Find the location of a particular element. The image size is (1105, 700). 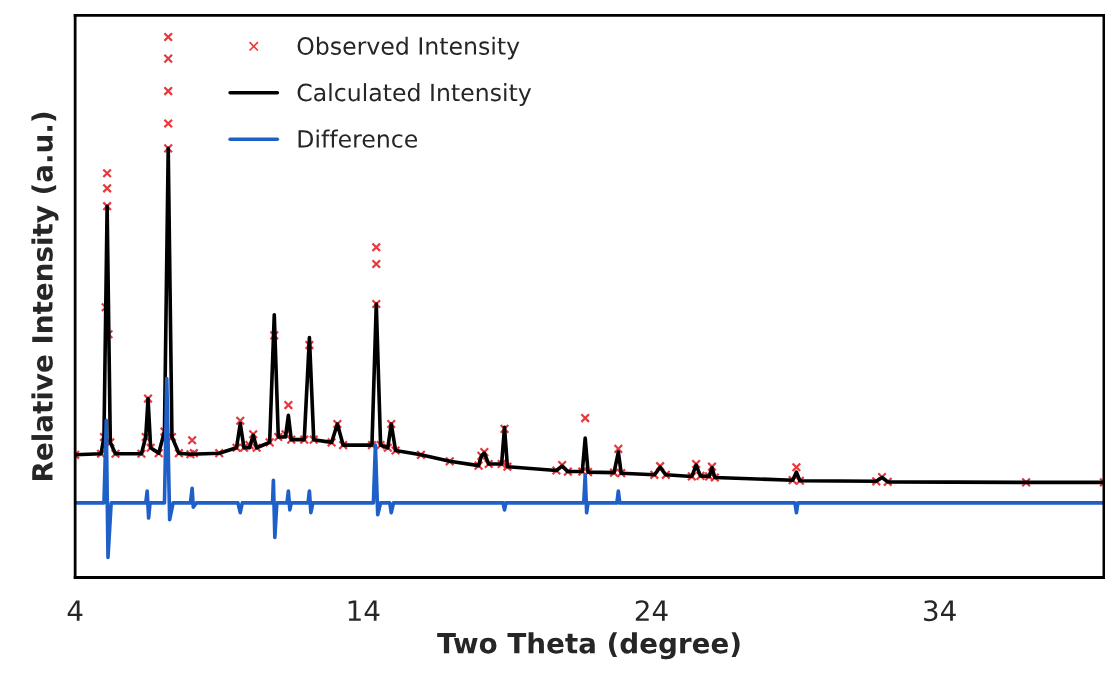

legend-label: Observed Intensity is located at coordinates (408, 48).